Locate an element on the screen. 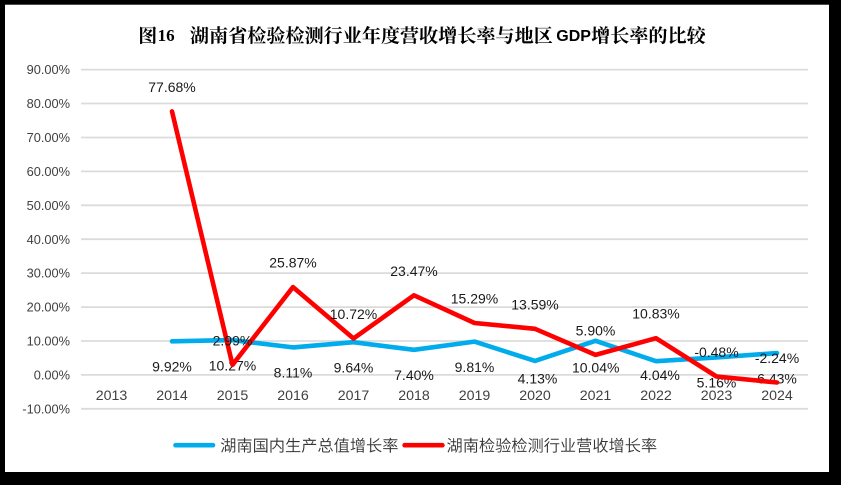 The image size is (841, 485). svg-text: 9.81% is located at coordinates (475, 367).